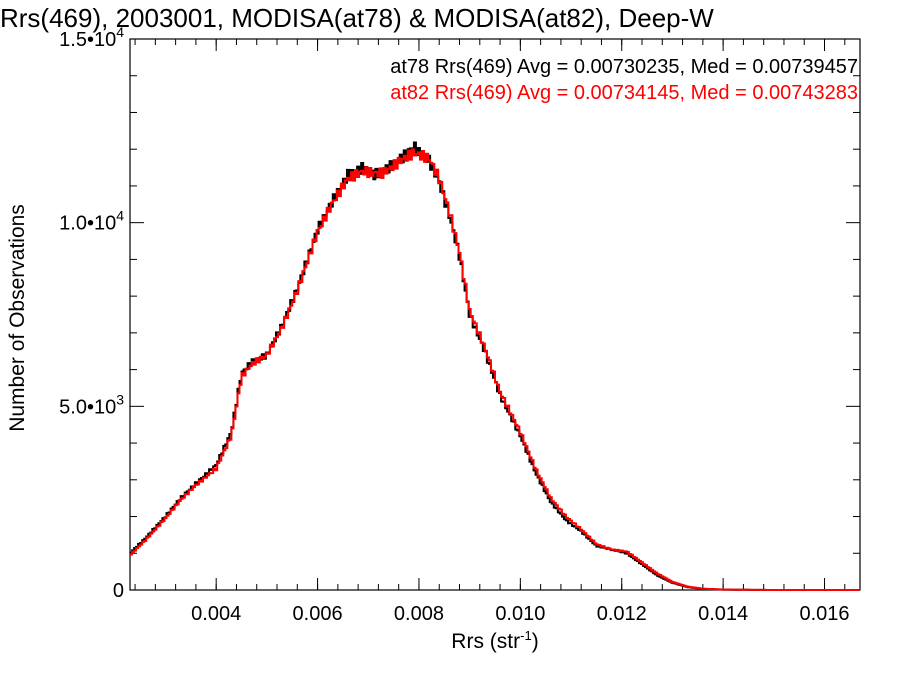  I want to click on x-axis-label-tail: ), so click(535, 641).